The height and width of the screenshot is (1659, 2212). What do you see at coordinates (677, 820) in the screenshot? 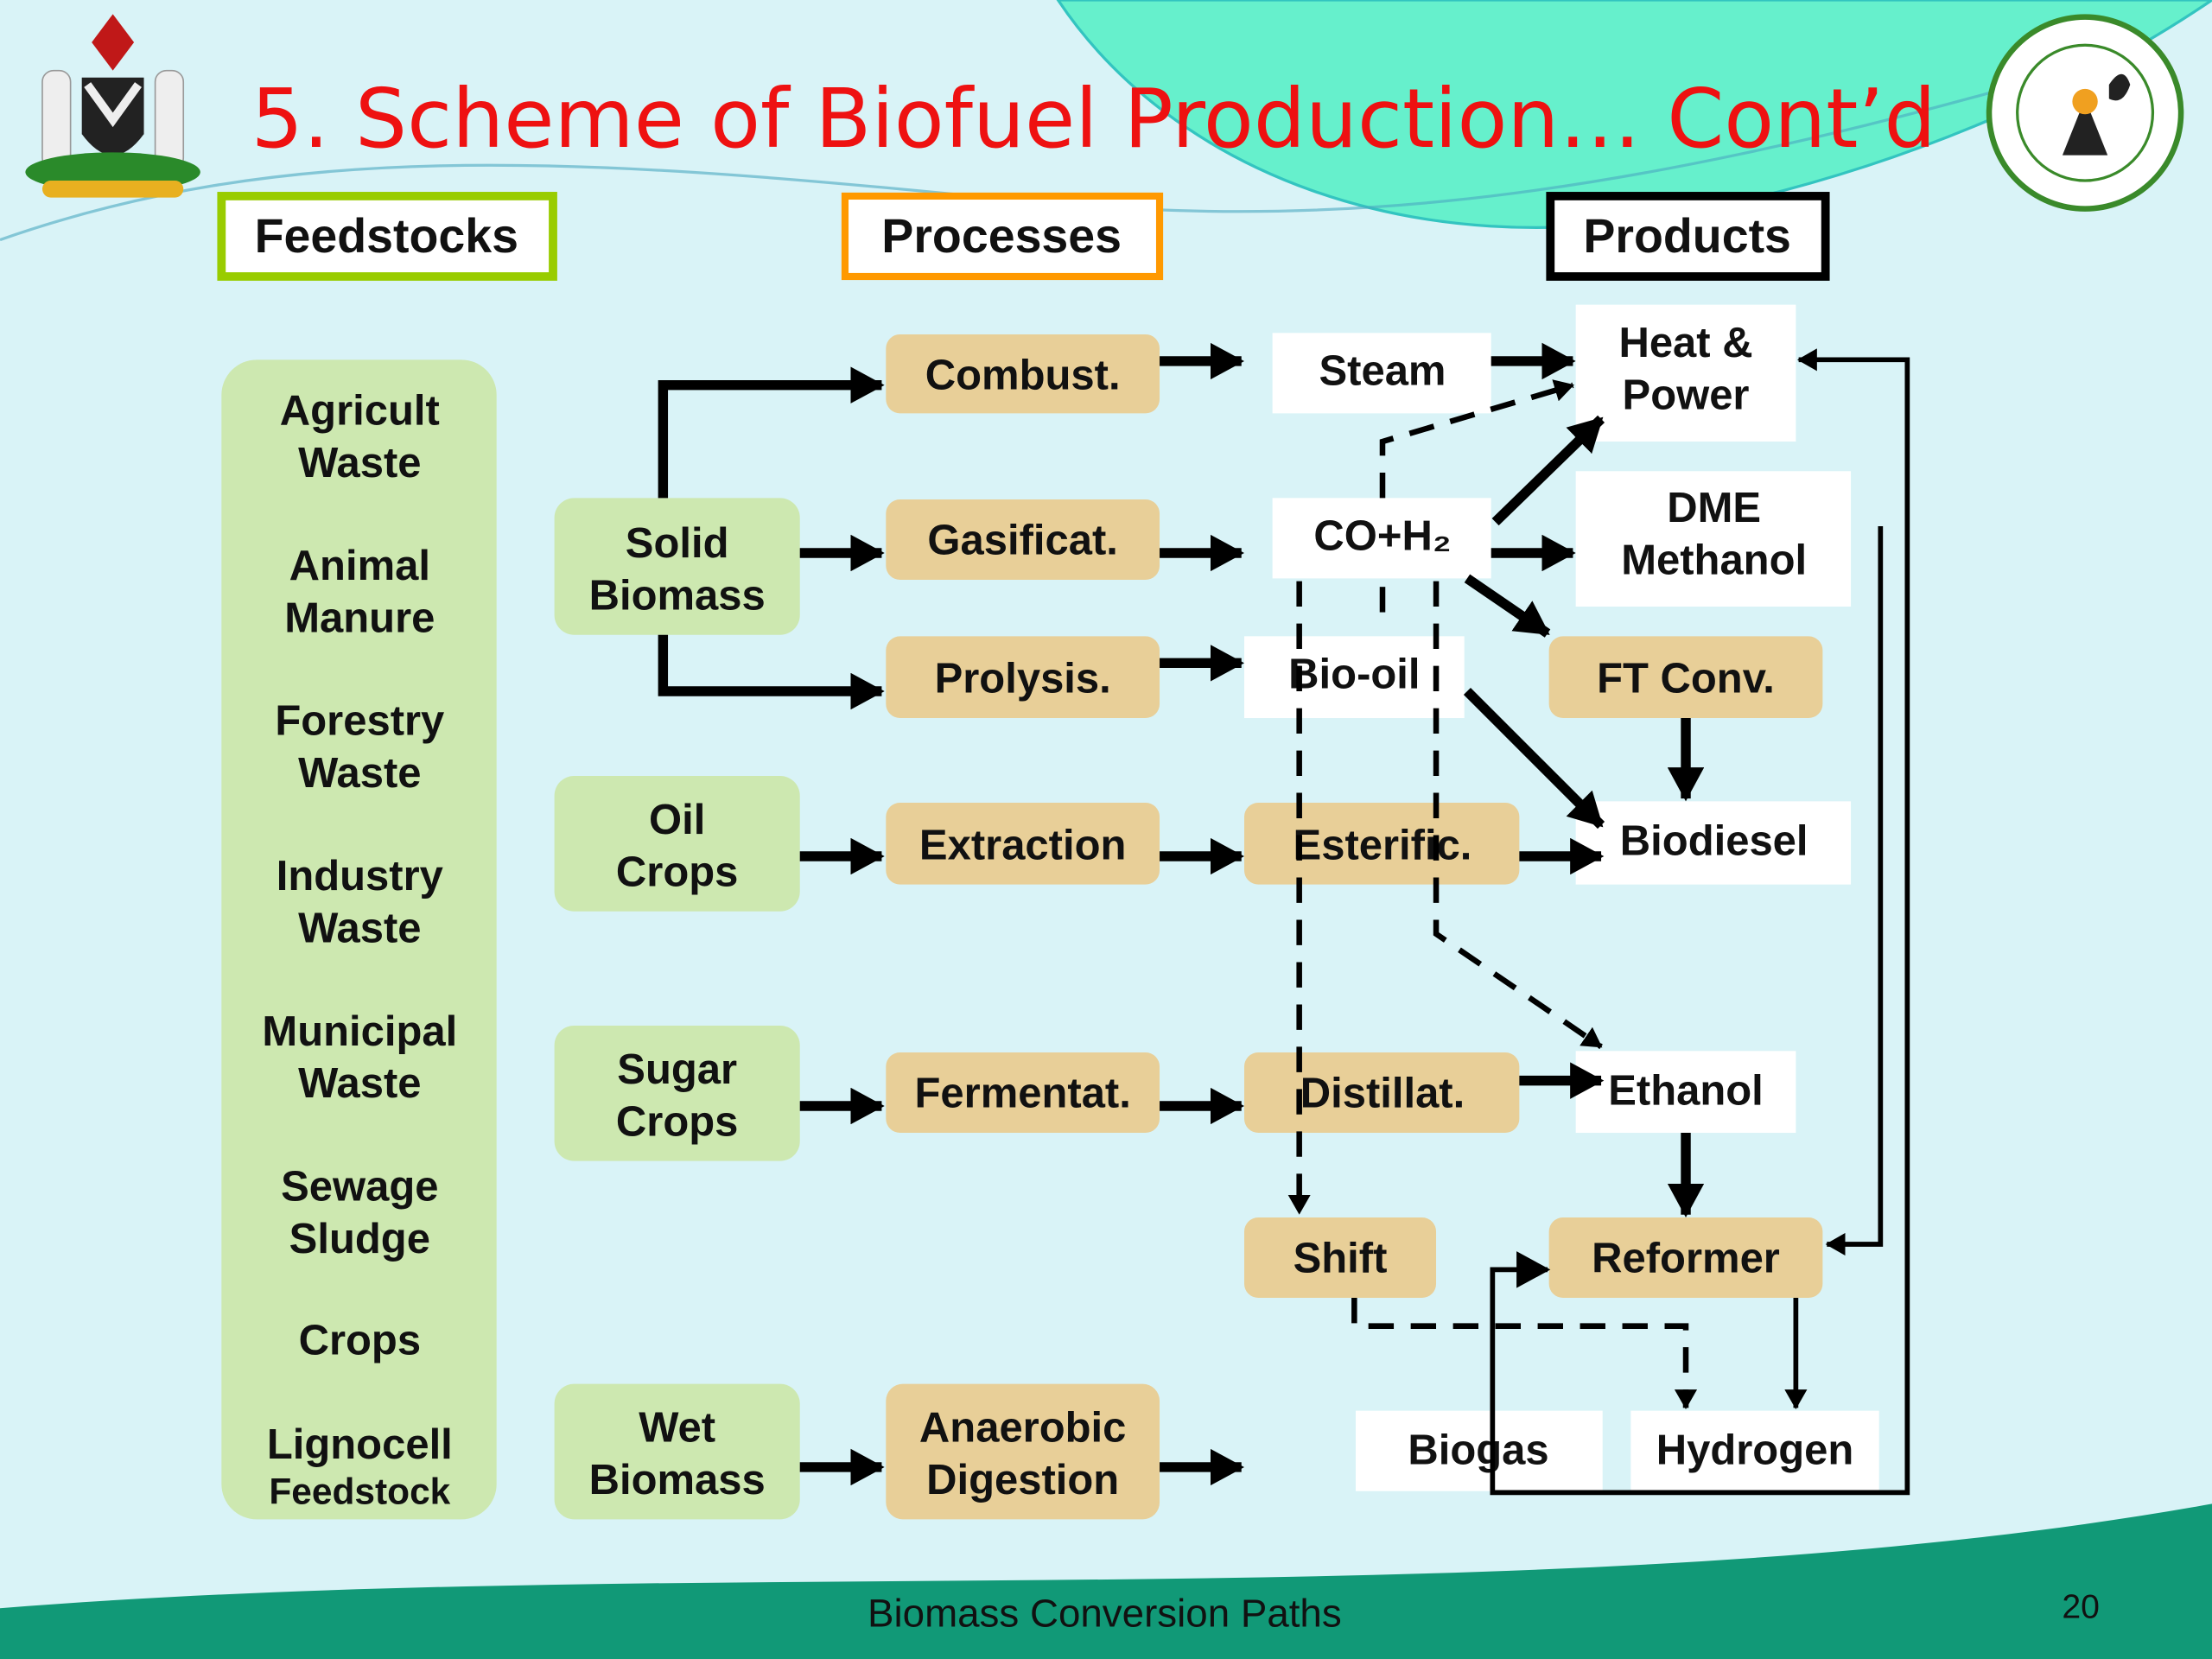
I see `node-label: Oil` at bounding box center [677, 820].